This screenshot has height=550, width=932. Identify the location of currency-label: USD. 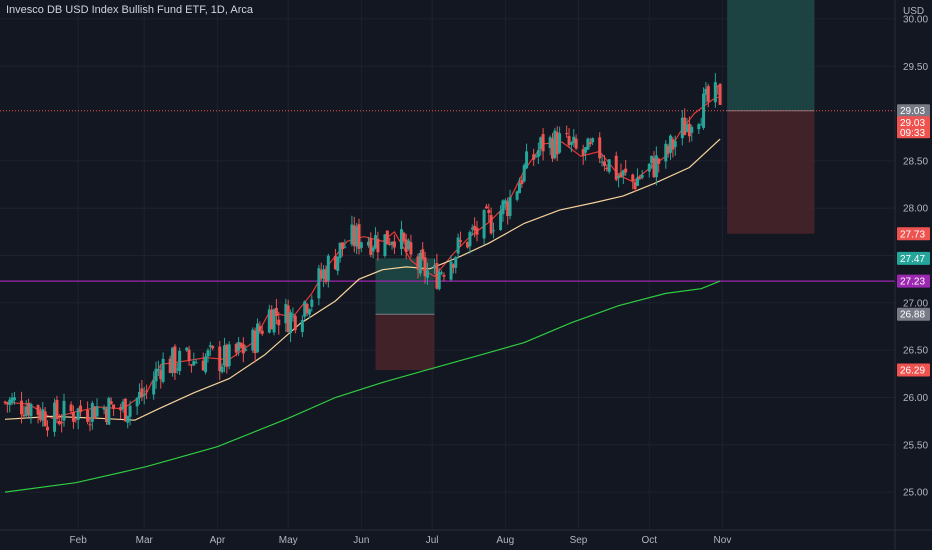
(913, 11).